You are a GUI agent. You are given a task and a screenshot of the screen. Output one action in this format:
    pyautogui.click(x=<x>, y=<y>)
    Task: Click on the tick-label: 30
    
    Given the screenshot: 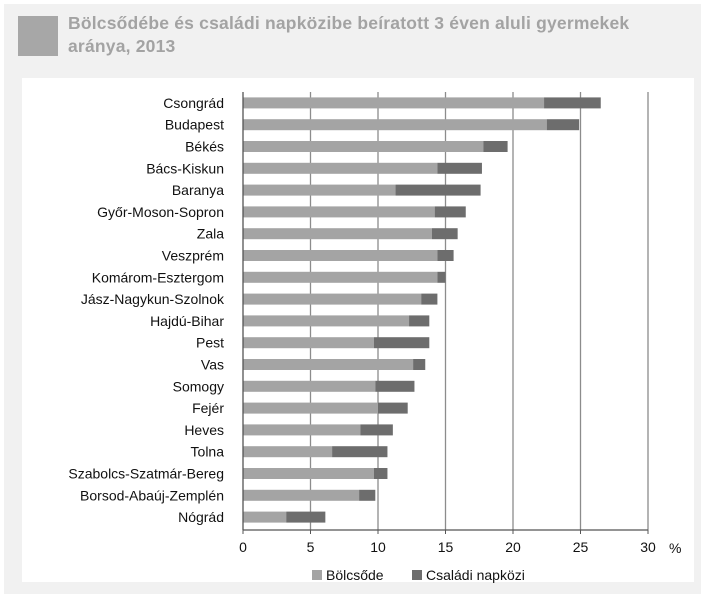 What is the action you would take?
    pyautogui.click(x=648, y=547)
    